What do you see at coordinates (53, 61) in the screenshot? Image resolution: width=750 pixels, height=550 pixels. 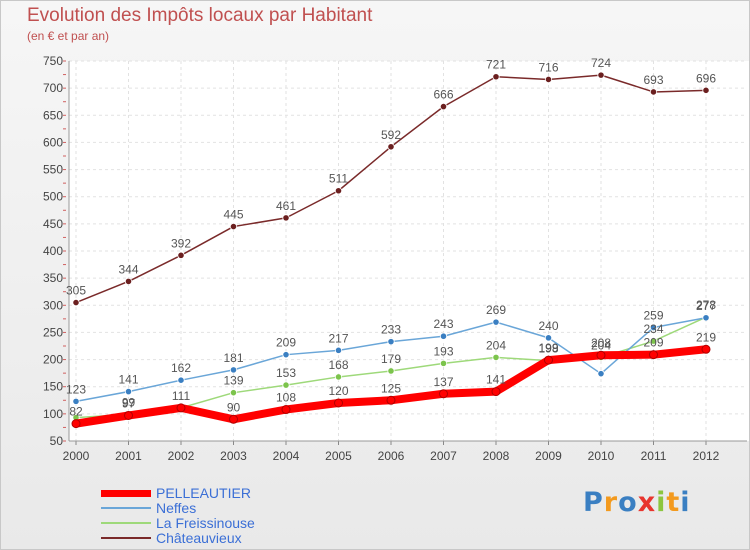 I see `y-tick-label: 750` at bounding box center [53, 61].